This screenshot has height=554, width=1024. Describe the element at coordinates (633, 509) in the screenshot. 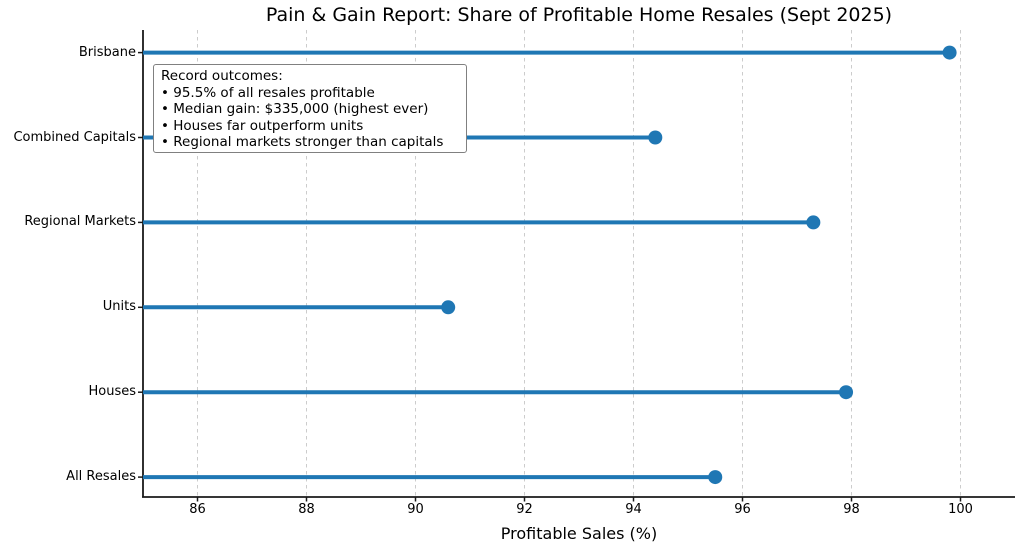

I see `x-tick-label: 94` at that location.